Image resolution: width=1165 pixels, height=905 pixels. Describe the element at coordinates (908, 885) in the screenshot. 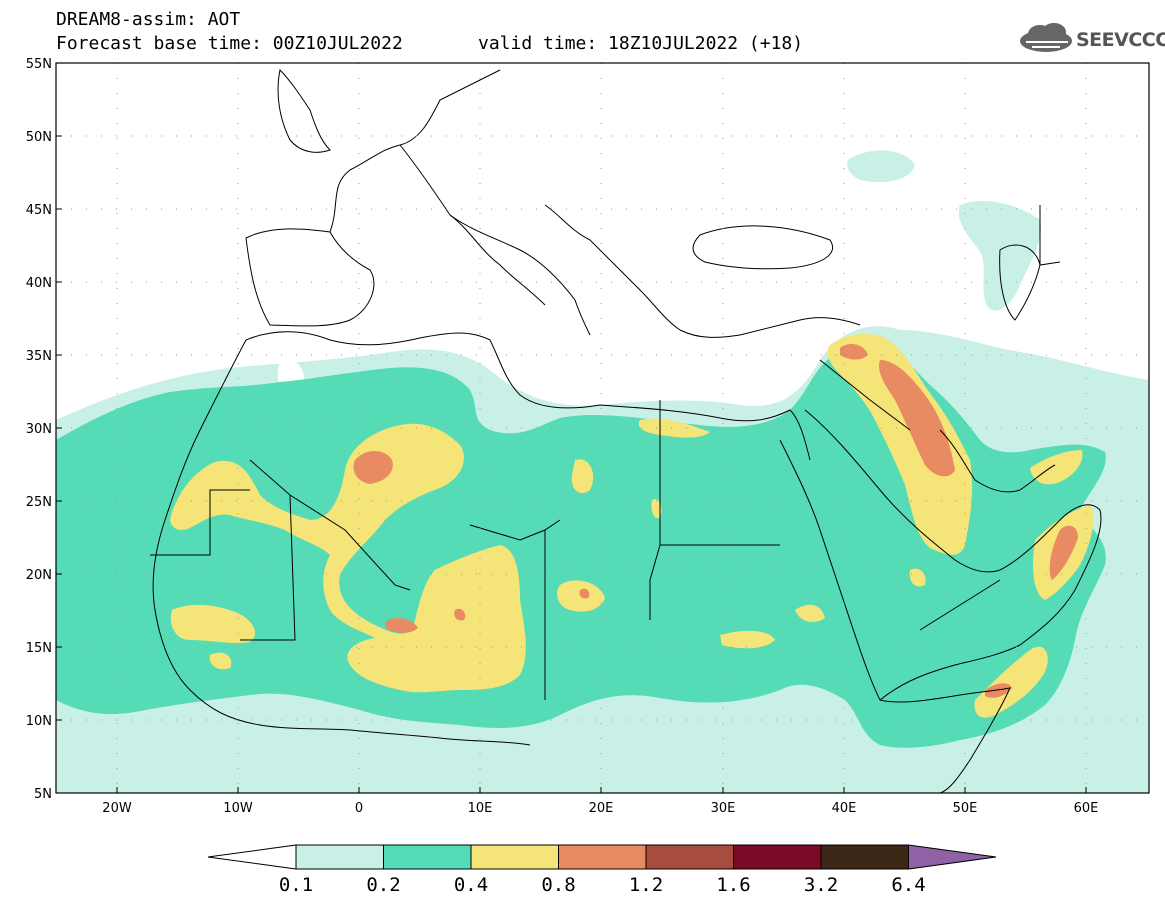

I see `colorbar-label: 6.4` at that location.